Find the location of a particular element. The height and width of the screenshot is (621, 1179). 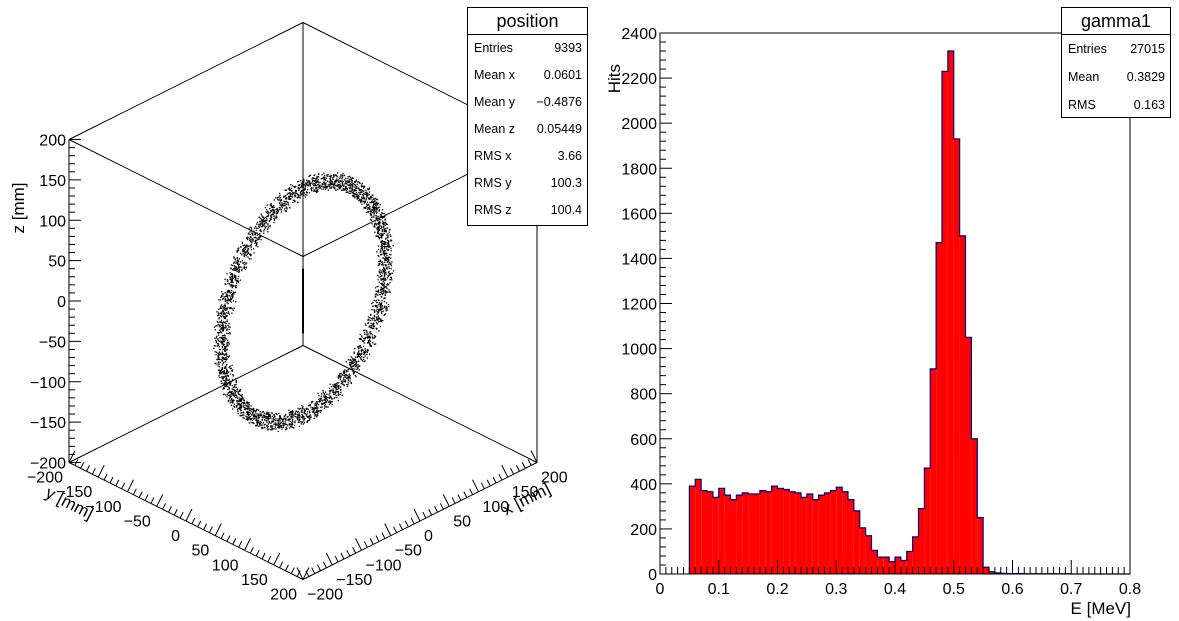

y-tick-mark is located at coordinates (287, 567).